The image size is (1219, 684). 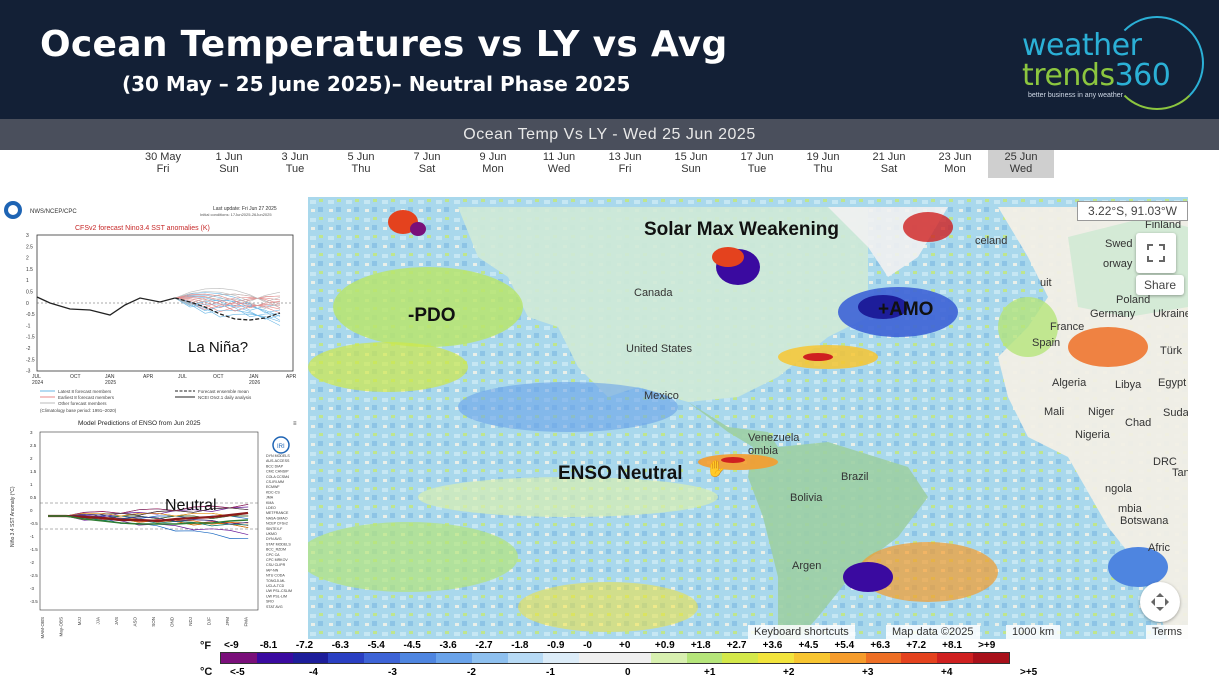 What do you see at coordinates (304, 645) in the screenshot?
I see `legend-f-label: -7.2` at bounding box center [304, 645].